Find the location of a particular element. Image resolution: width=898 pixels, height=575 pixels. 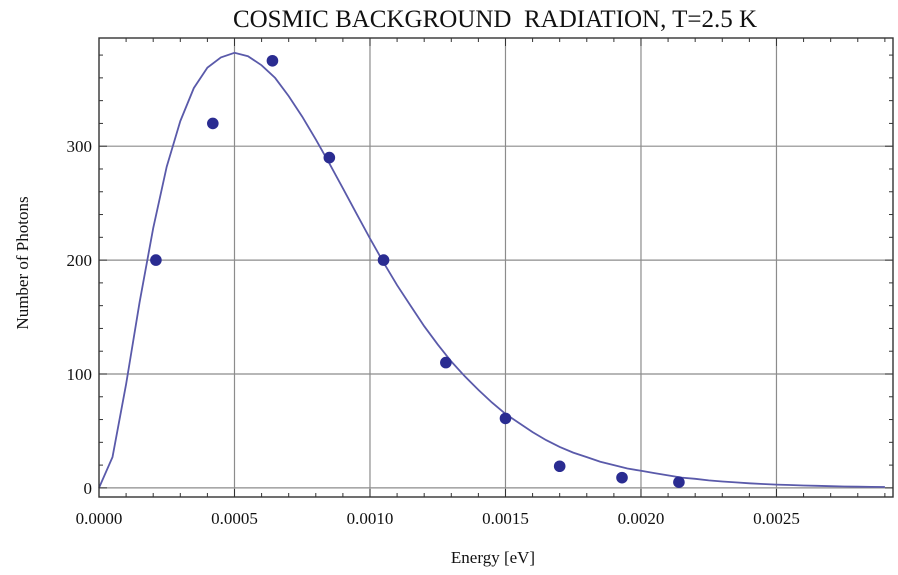

x-tick-label: 0.0010 is located at coordinates (370, 518).